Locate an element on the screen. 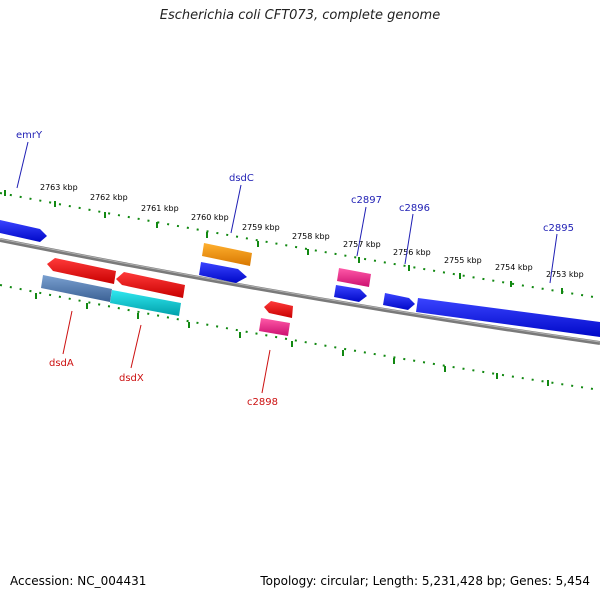  gene-label: c2897 is located at coordinates (366, 200).